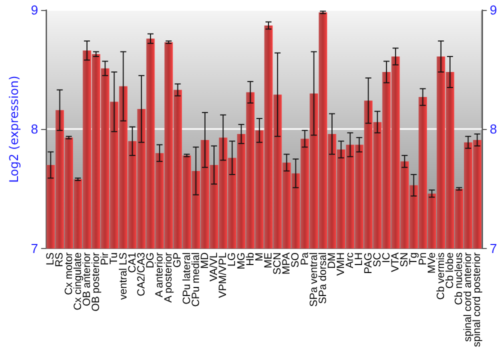 The width and height of the screenshot is (500, 350). What do you see at coordinates (414, 258) in the screenshot?
I see `x-tick-label: Tg` at bounding box center [414, 258].